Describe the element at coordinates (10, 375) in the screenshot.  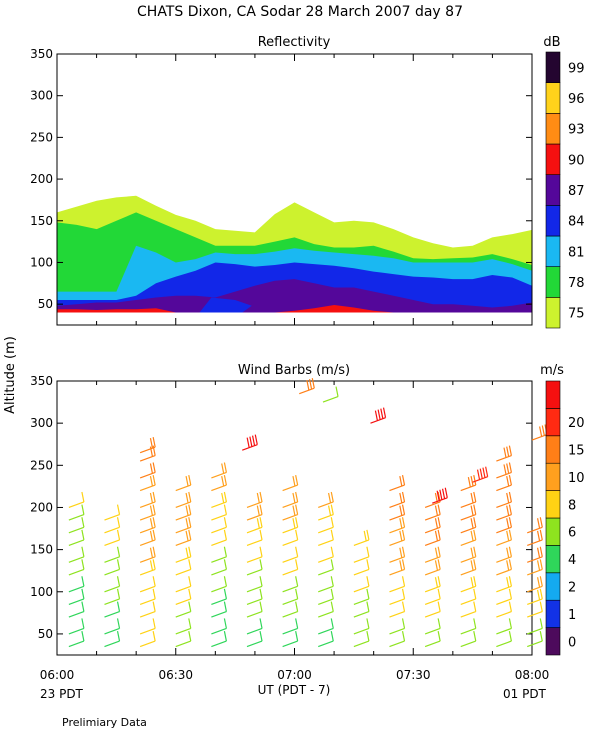
I see `y-axis-label: Altitude (m)` at that location.